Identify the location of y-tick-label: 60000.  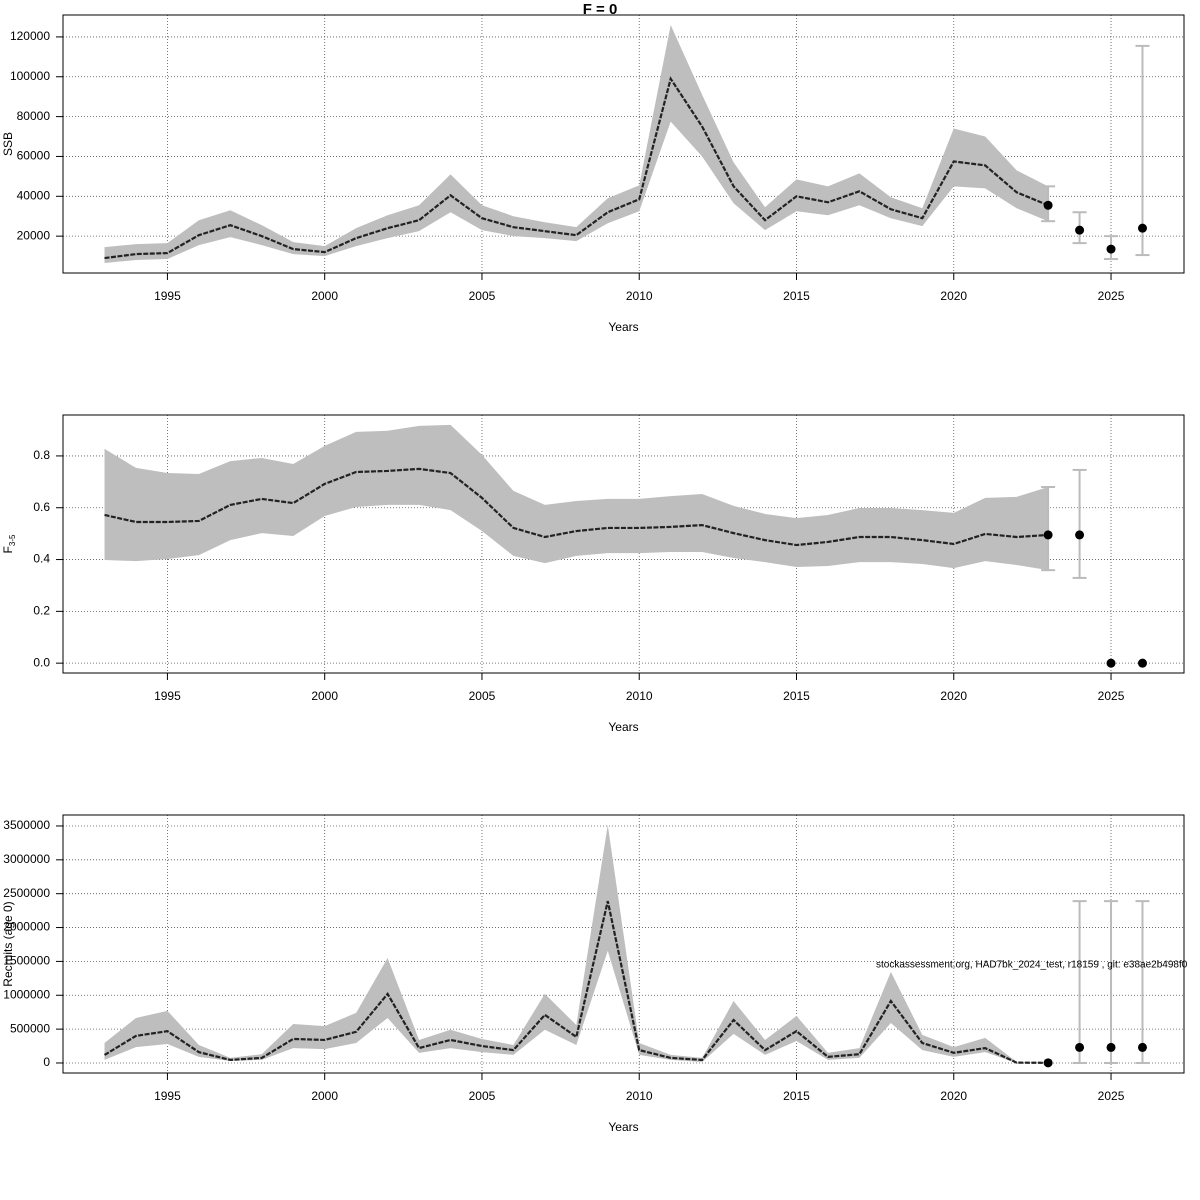
(34, 156).